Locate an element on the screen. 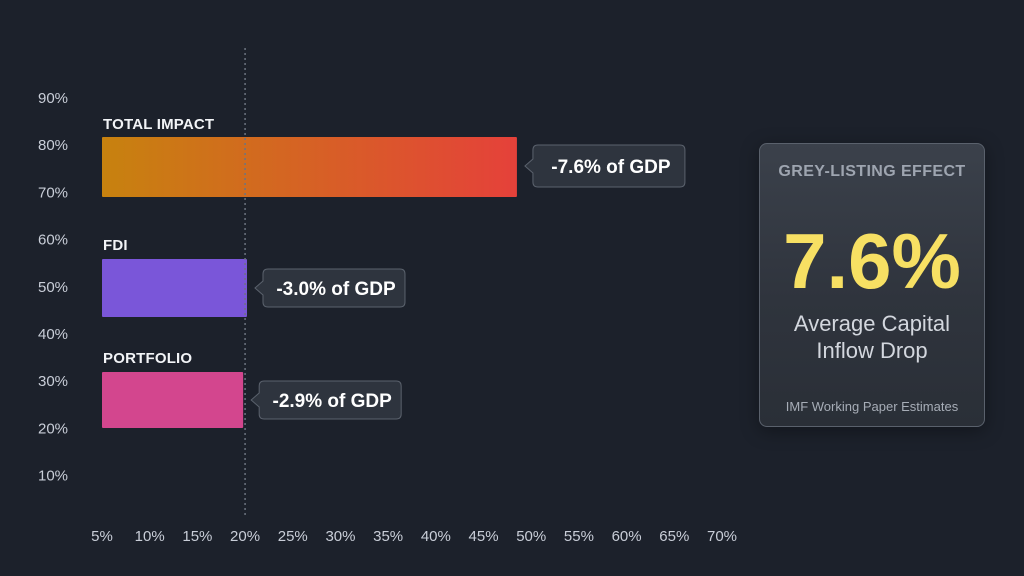  y-tick-label: 50% is located at coordinates (53, 287).